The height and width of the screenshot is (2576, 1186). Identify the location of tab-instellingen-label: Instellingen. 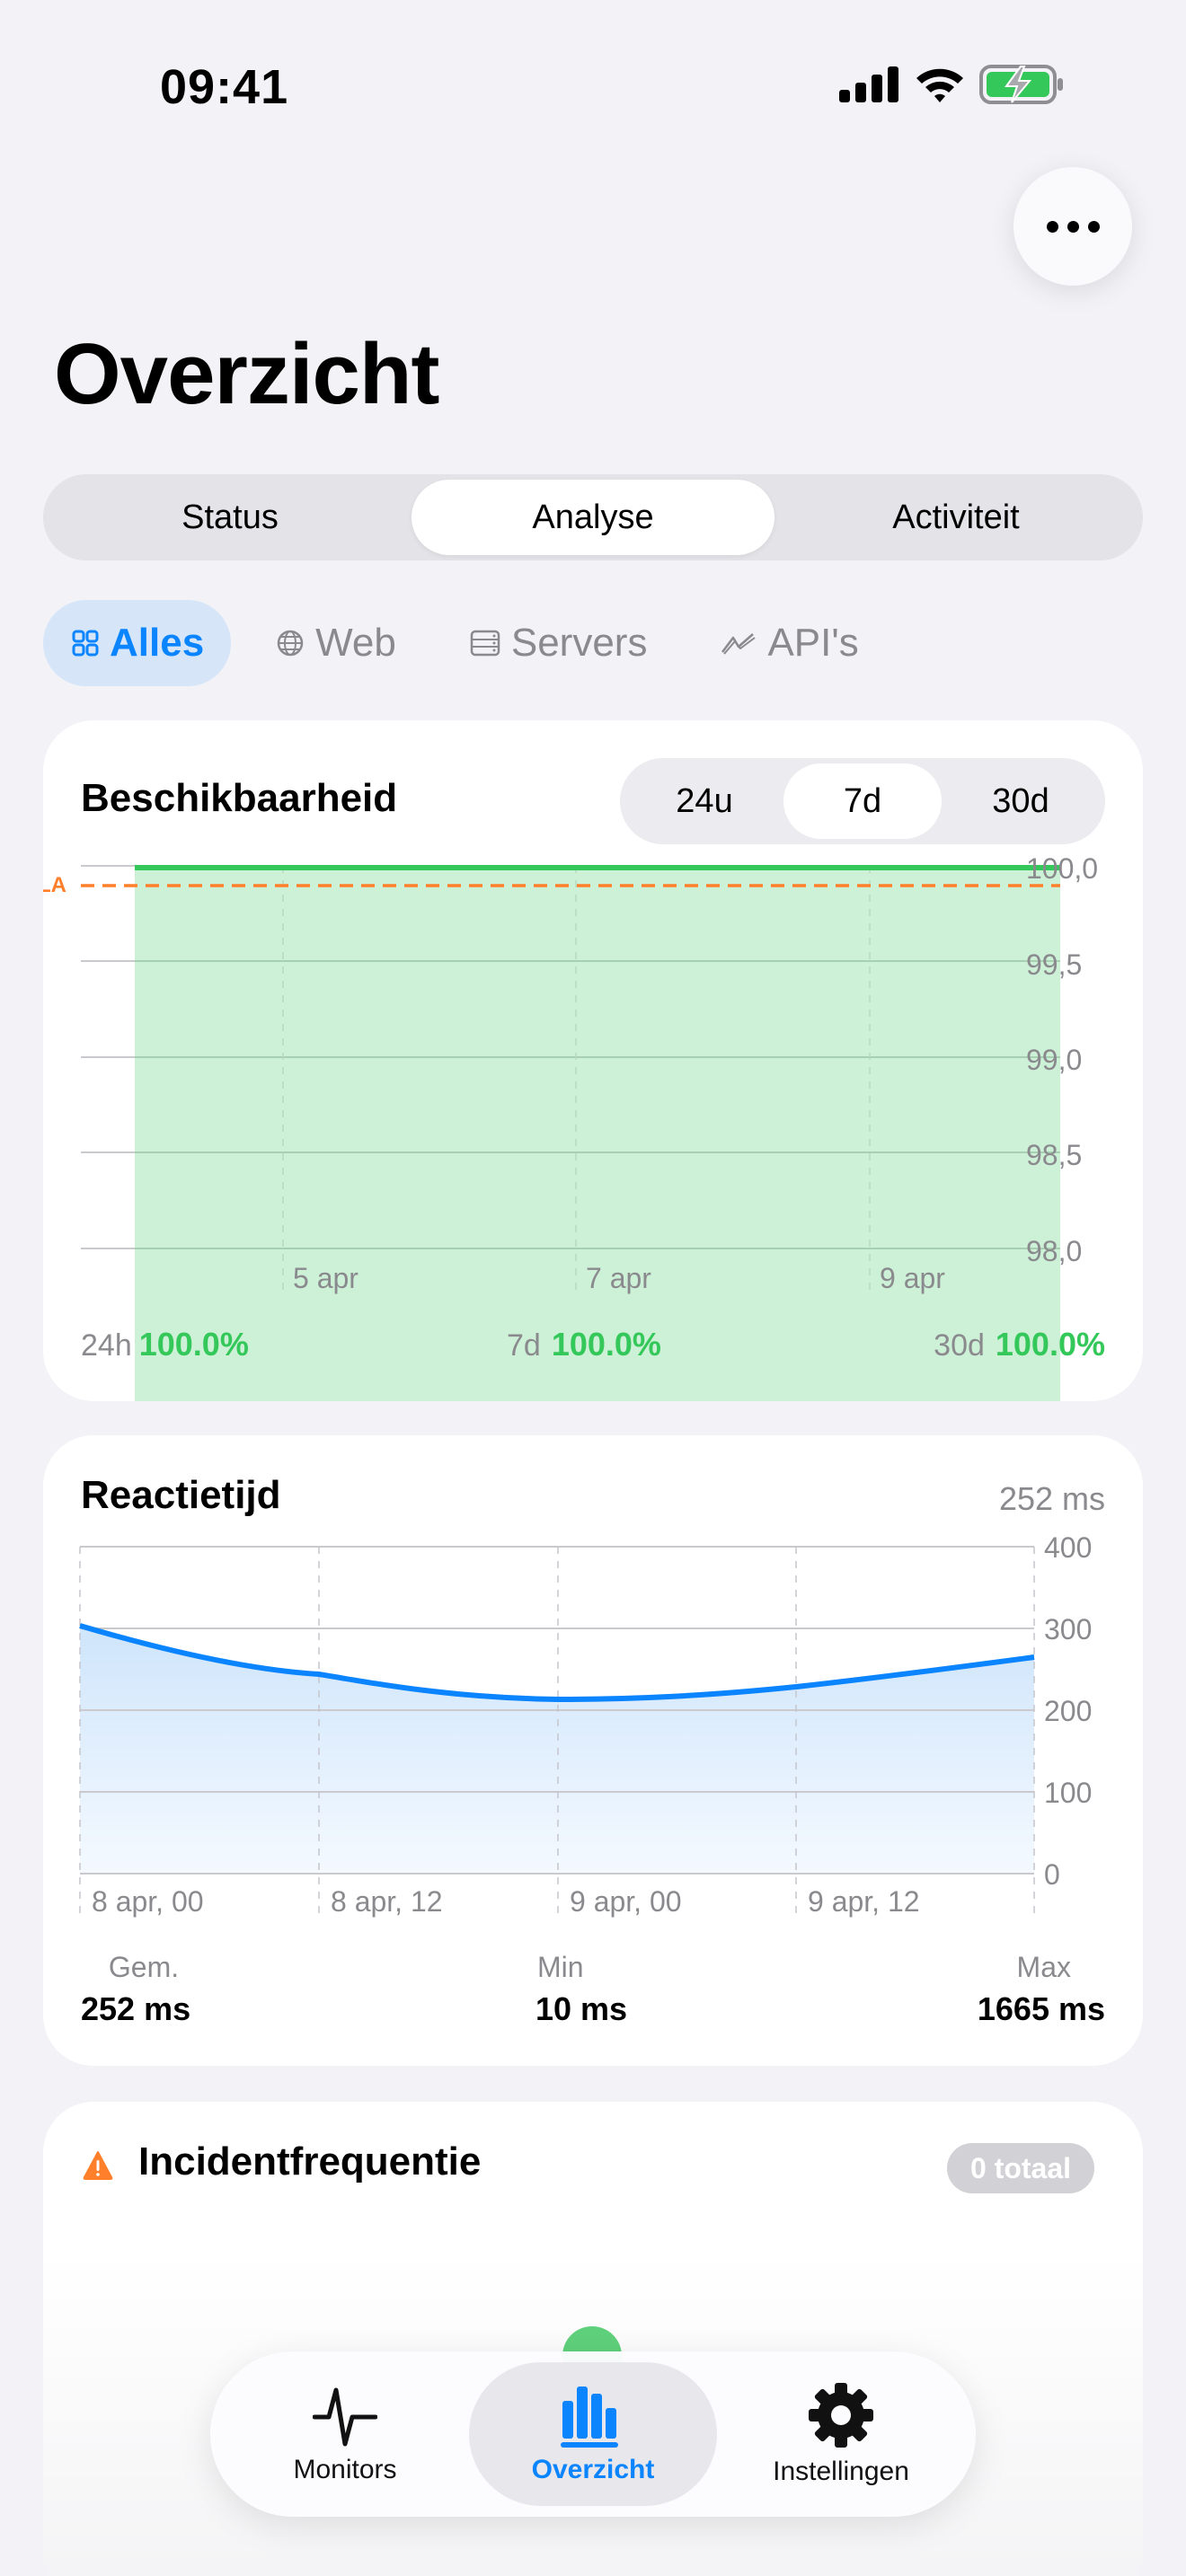
(841, 2471).